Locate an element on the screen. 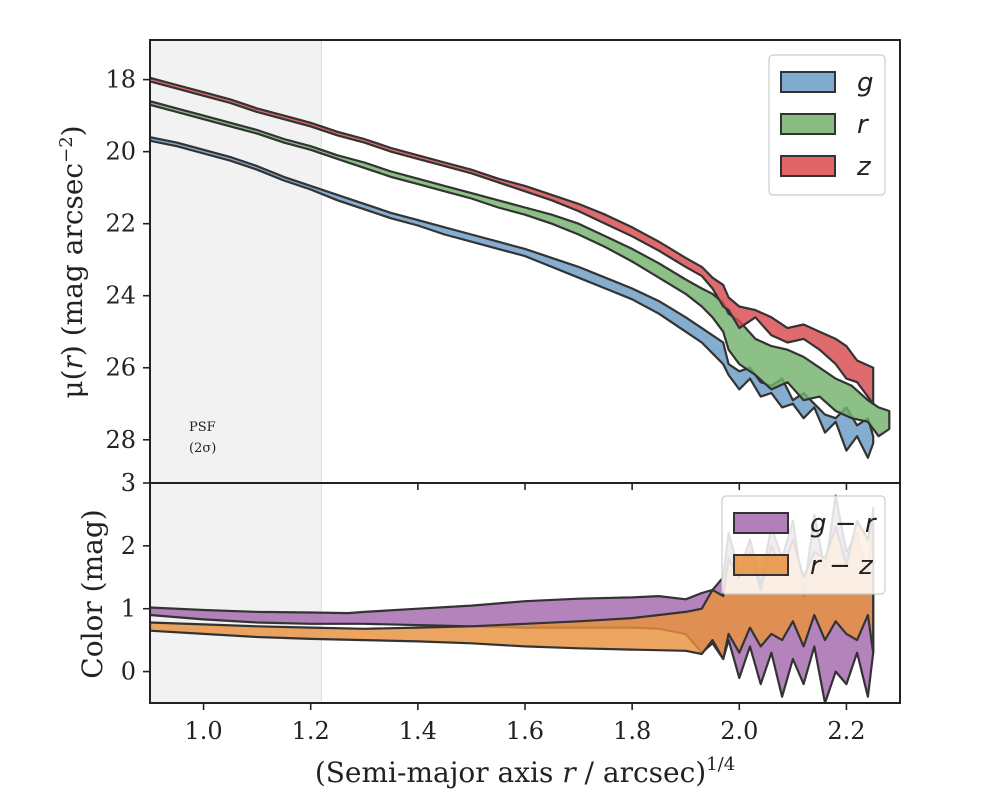 The width and height of the screenshot is (1000, 800). top-y-tick-label: 24 is located at coordinates (120, 296).